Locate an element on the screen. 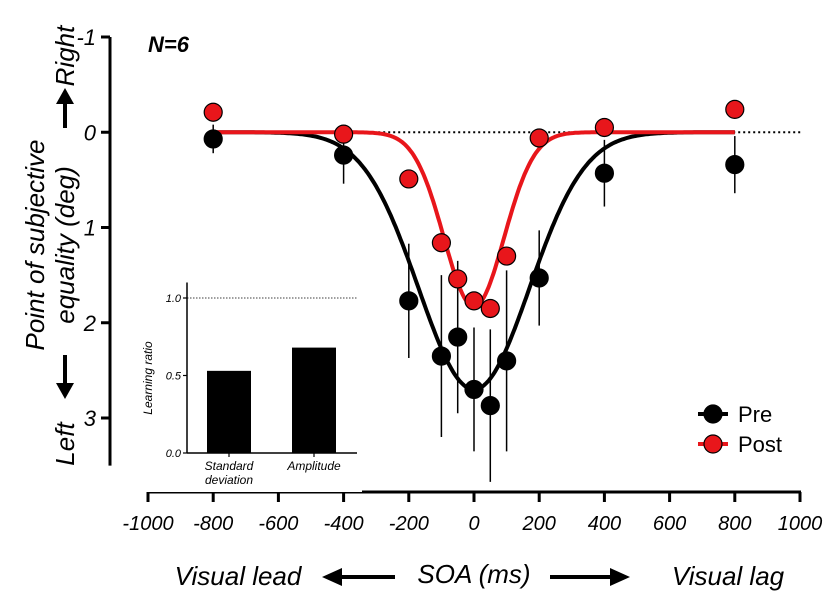 The height and width of the screenshot is (593, 828). x-axis-title: SOA (ms) is located at coordinates (473, 574).